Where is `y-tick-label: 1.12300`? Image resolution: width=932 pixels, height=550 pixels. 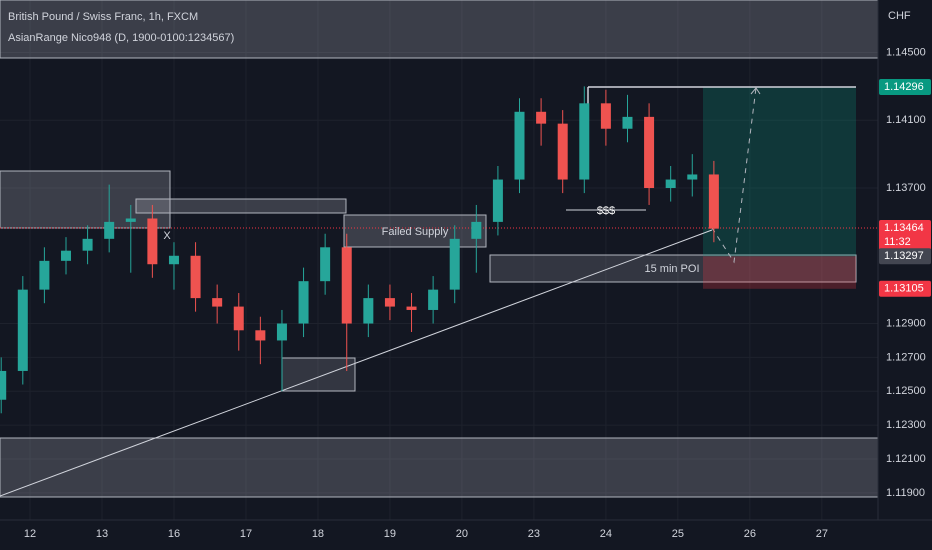 y-tick-label: 1.12300 is located at coordinates (906, 425).